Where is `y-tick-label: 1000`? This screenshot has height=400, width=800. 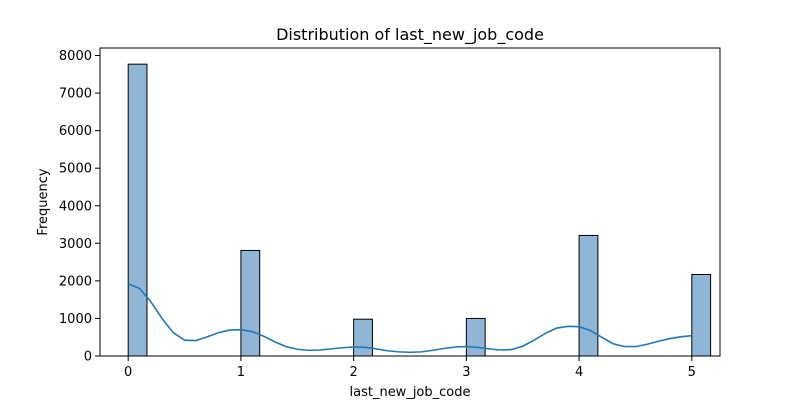
y-tick-label: 1000 is located at coordinates (75, 319).